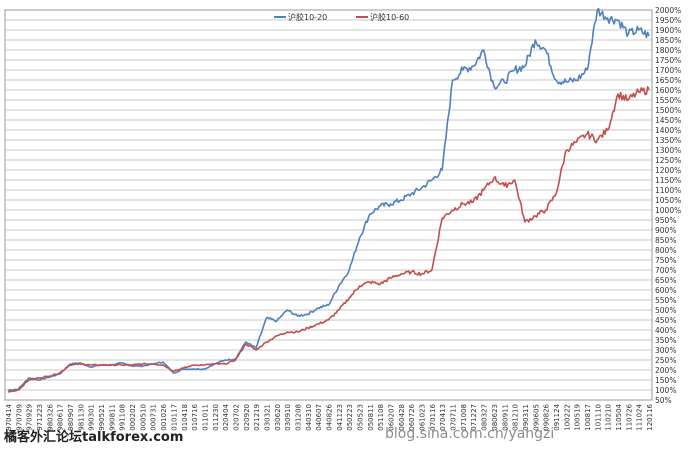  Describe the element at coordinates (341, 17) in the screenshot. I see `legend: 沪胶10-20 沪胶10-60` at that location.